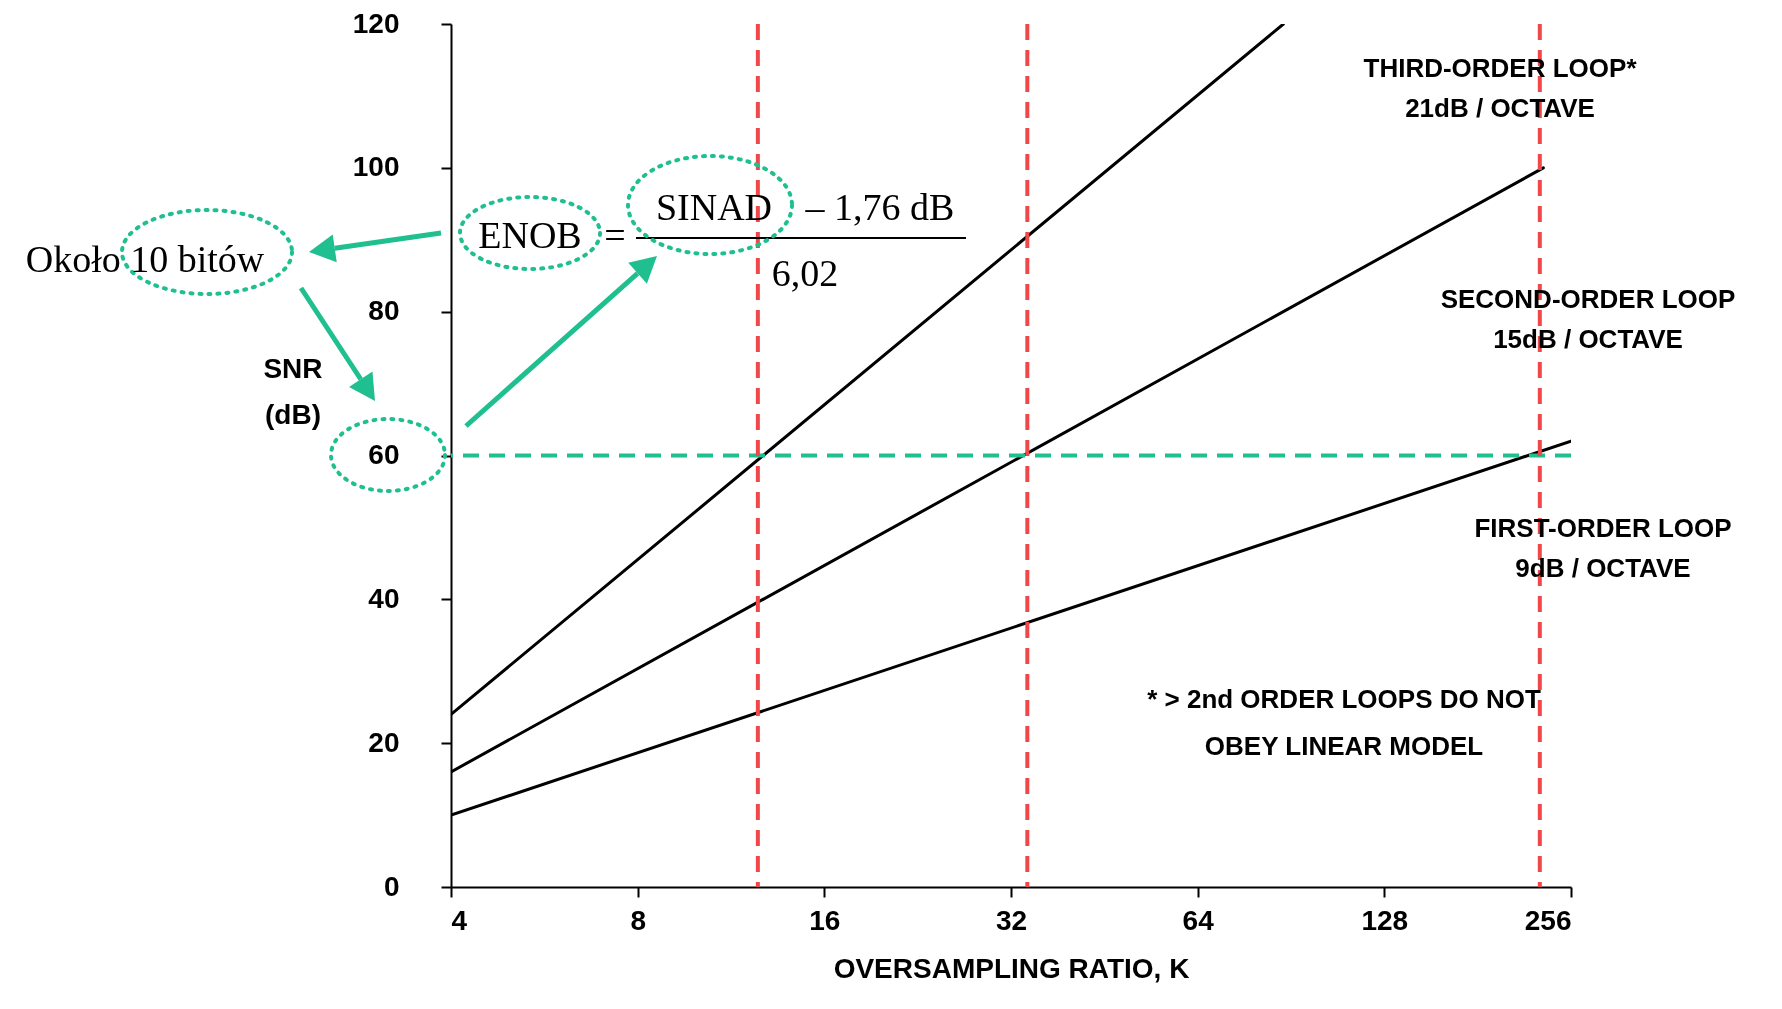 The image size is (1782, 1009). I want to click on x-tick-label: 256, so click(1548, 920).